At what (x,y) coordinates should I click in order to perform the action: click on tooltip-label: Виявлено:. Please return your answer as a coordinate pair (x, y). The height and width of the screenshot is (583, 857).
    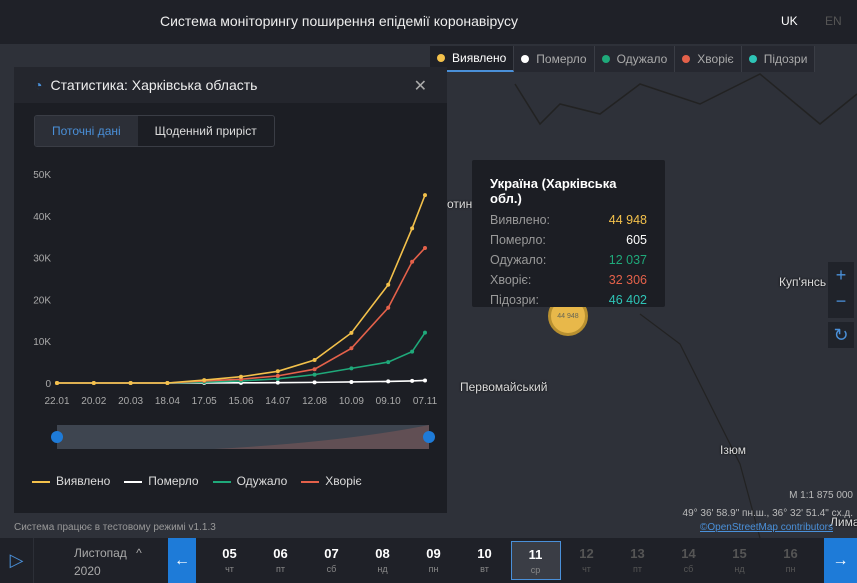
    Looking at the image, I should click on (520, 220).